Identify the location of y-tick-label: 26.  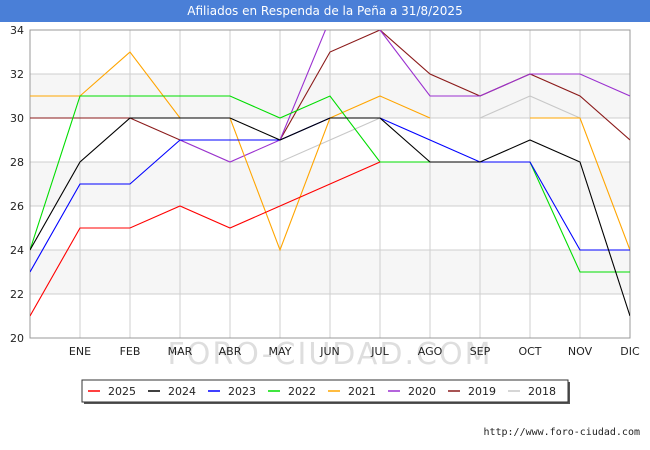
(17, 206).